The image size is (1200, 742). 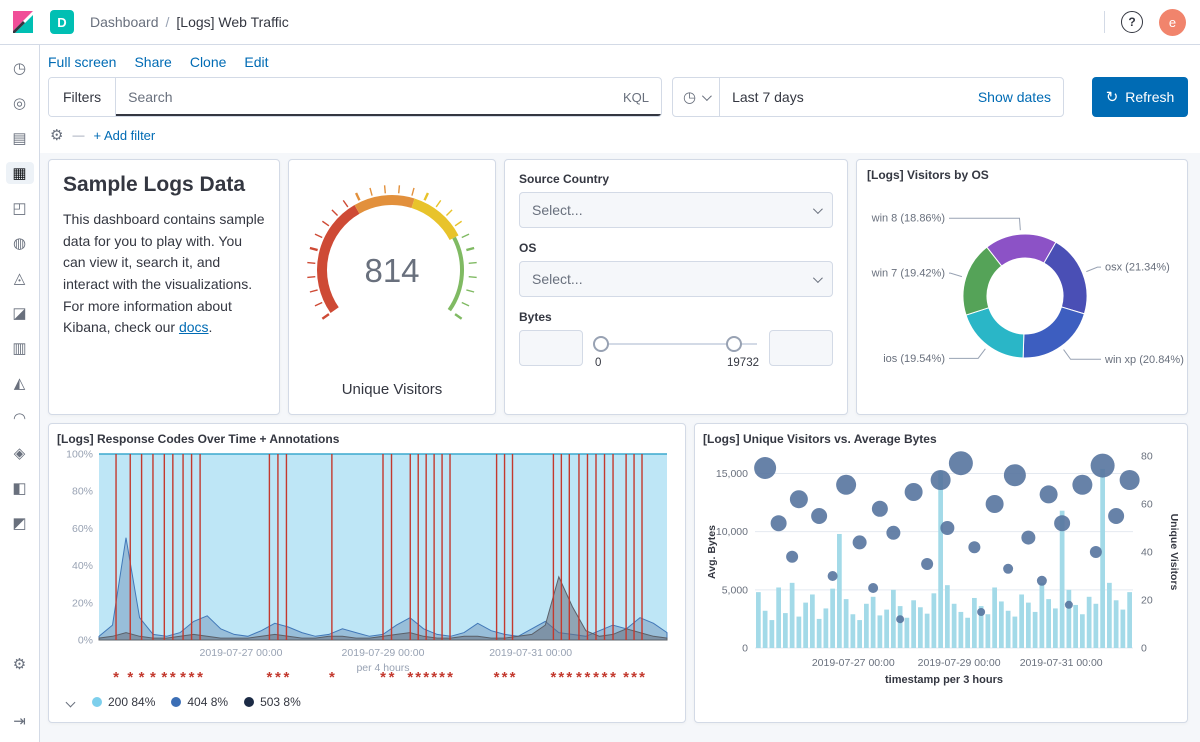 I want to click on kibana-logo, so click(x=23, y=22).